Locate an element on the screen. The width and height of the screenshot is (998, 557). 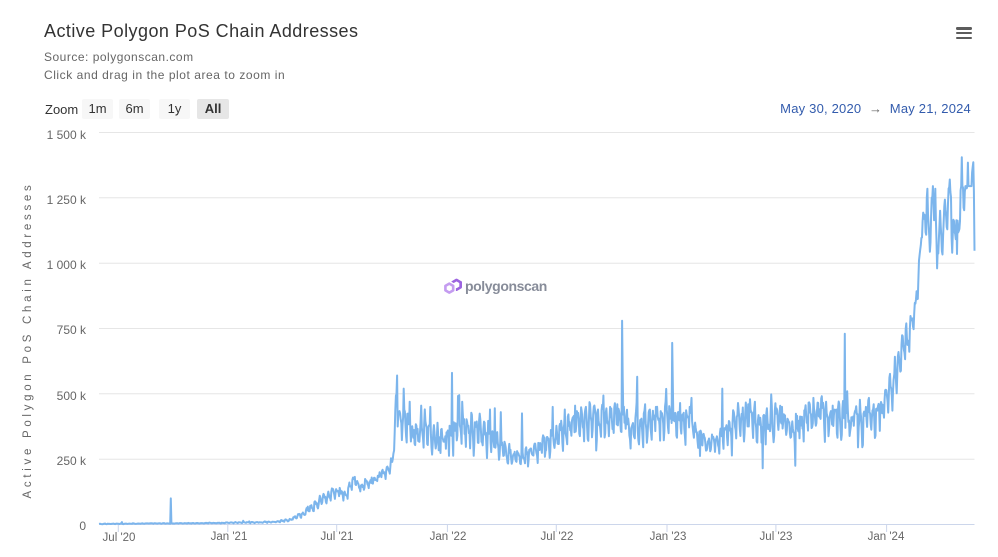
svg-text: polygonscan is located at coordinates (506, 286).